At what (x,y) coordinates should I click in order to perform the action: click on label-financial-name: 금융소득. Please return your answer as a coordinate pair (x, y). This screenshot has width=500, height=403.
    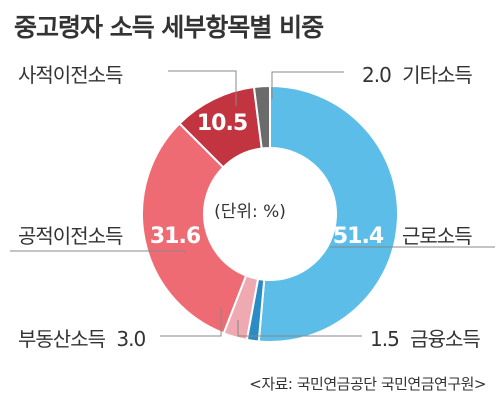
    Looking at the image, I should click on (445, 339).